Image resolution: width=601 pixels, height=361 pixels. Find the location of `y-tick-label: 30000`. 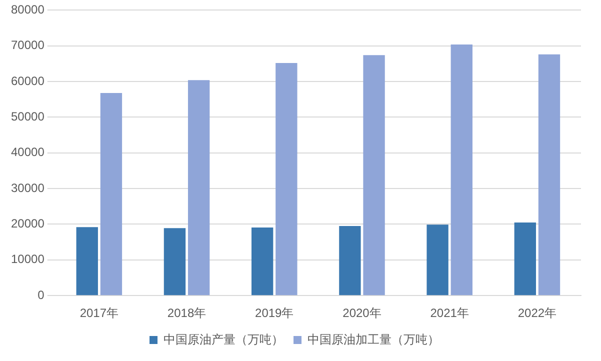

y-tick-label: 30000 is located at coordinates (27, 187).